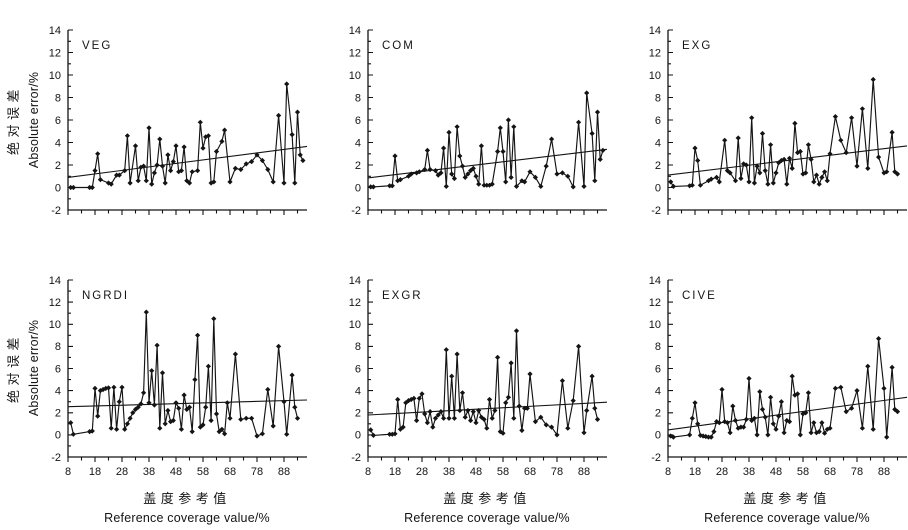  What do you see at coordinates (13, 368) in the screenshot?
I see `y-axis-label-cn-row2: 绝对误差` at bounding box center [13, 368].